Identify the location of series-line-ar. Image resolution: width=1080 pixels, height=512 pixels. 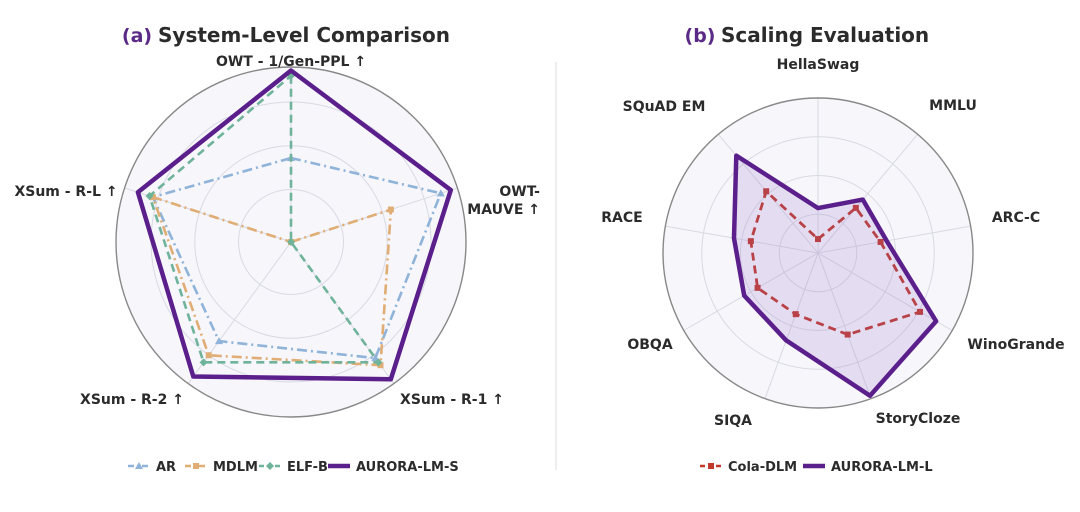
(297, 258).